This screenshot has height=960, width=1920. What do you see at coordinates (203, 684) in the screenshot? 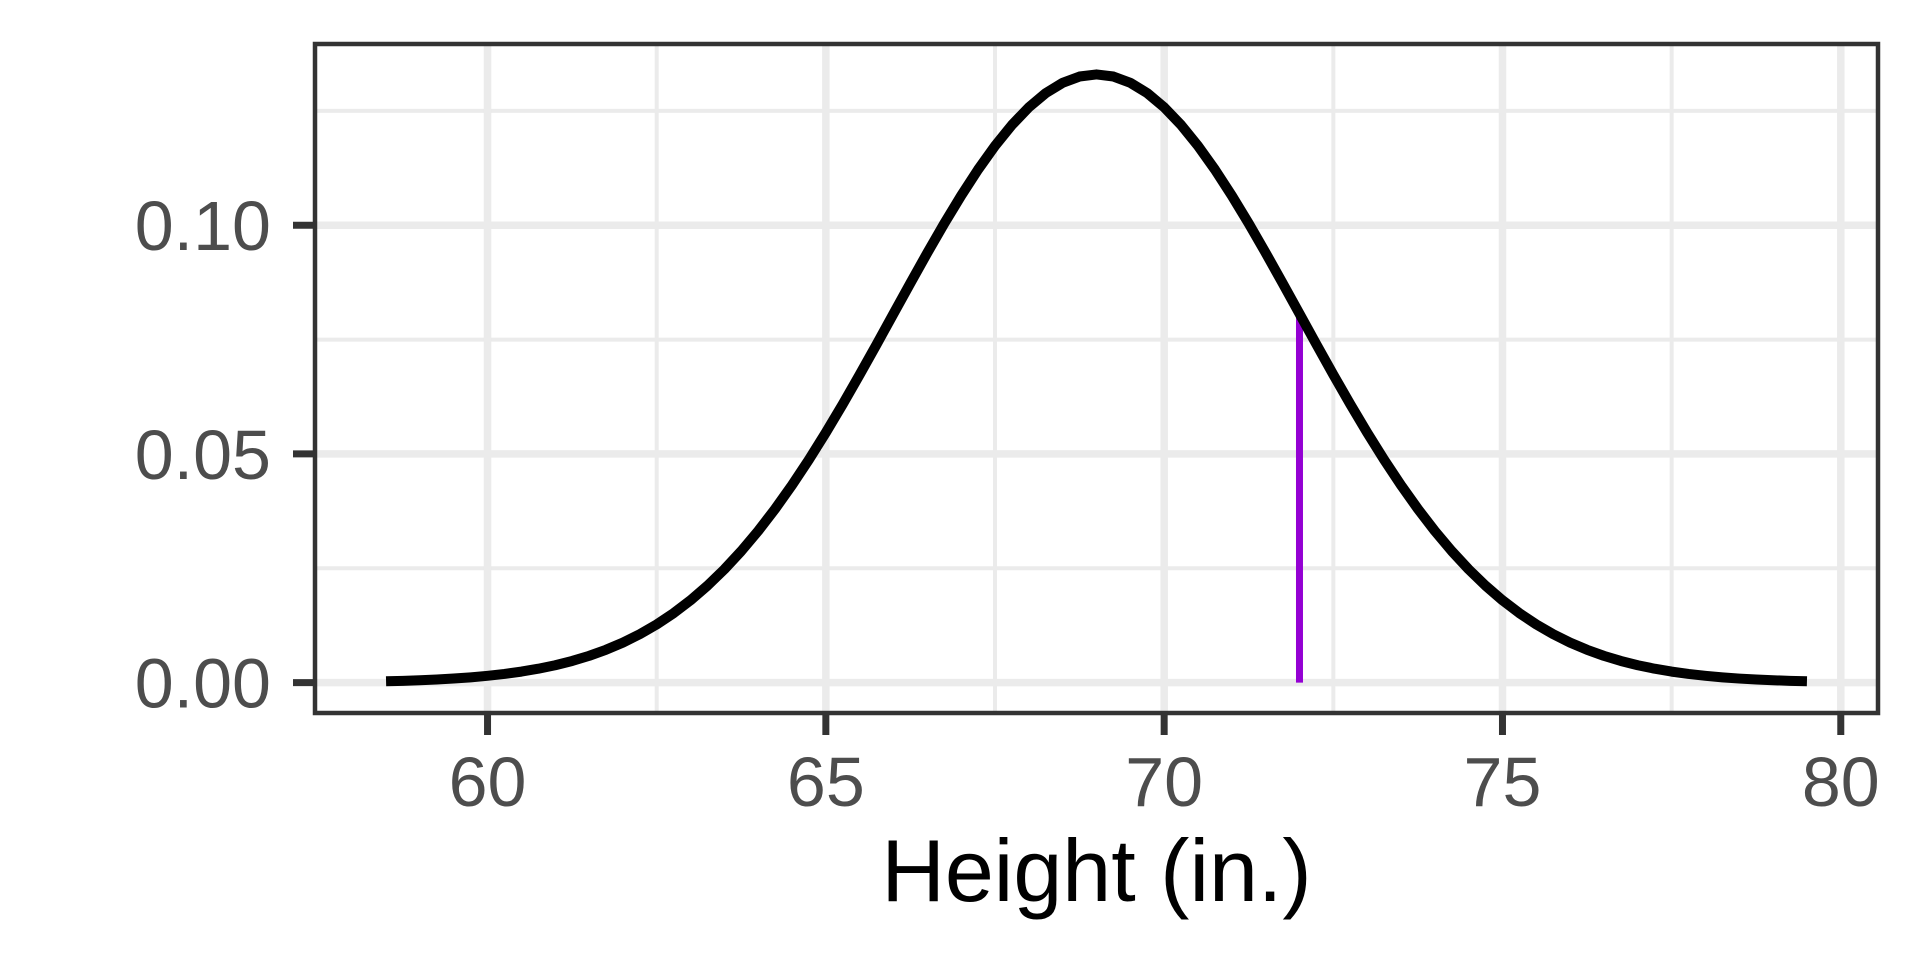
I see `y-tick-label: 0.00` at bounding box center [203, 684].